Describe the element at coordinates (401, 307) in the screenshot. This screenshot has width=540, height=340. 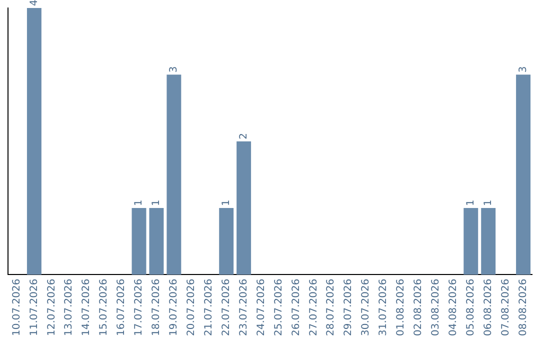
I see `x-tick-label: 01.08.2026` at that location.